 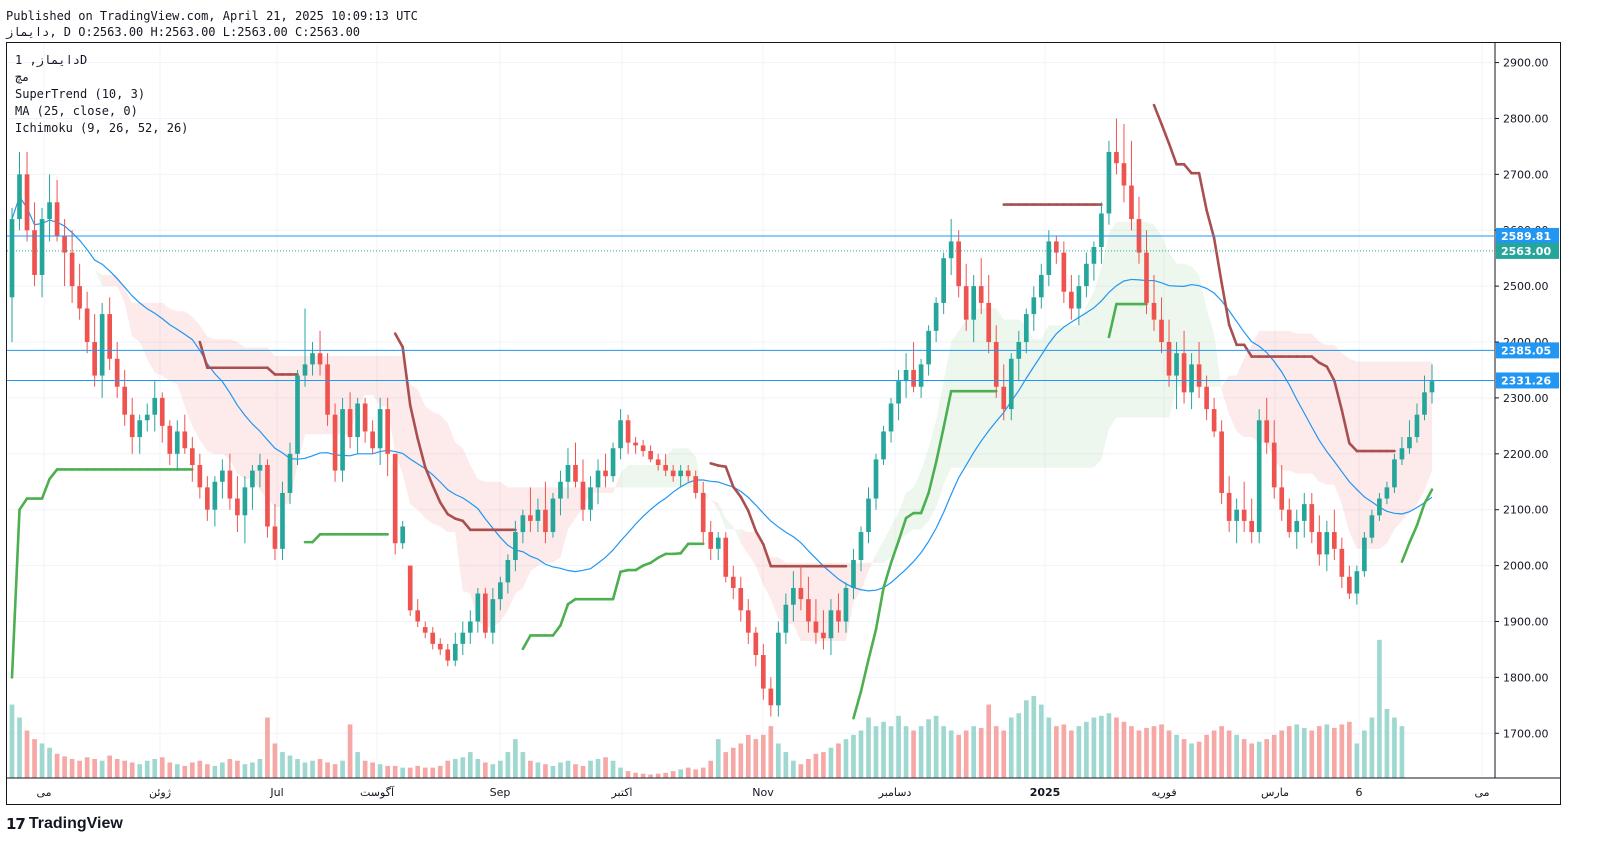 I want to click on x-tick-label: Sep, so click(x=500, y=792).